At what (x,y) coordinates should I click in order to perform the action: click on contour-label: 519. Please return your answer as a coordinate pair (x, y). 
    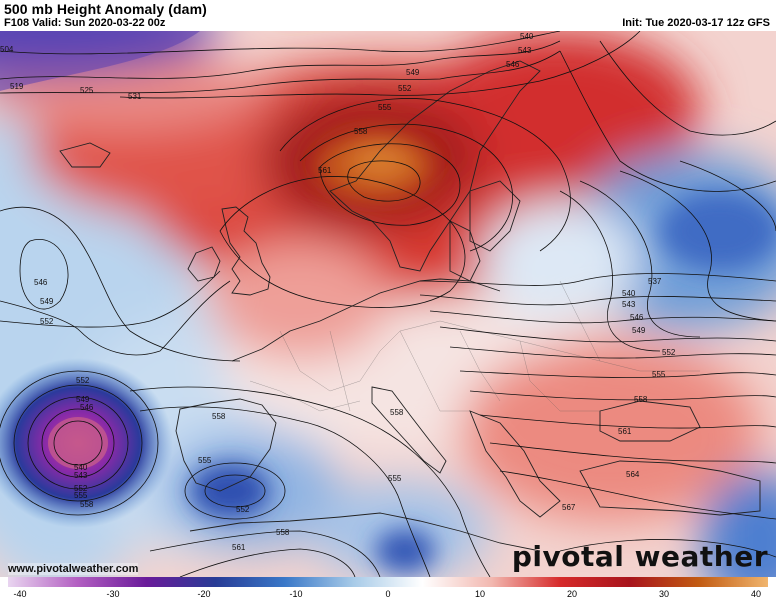
    Looking at the image, I should click on (17, 86).